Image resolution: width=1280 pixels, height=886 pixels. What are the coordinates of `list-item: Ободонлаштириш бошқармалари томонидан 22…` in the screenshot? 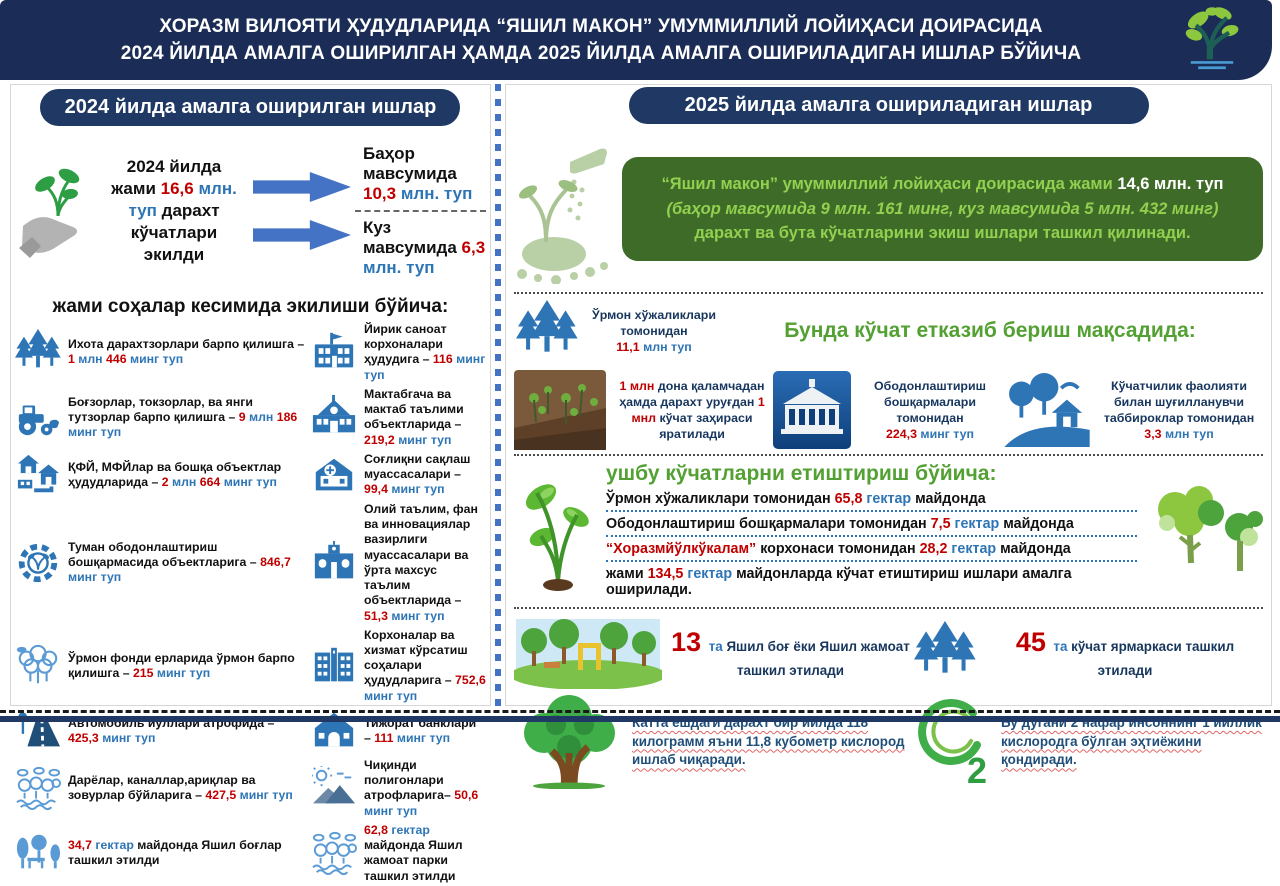 It's located at (888, 410).